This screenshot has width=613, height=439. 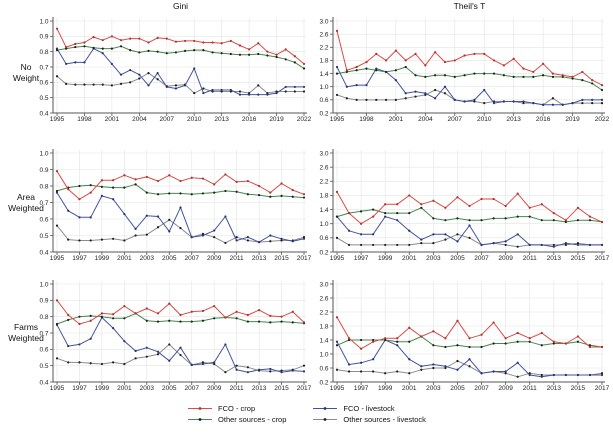 What do you see at coordinates (236, 414) in the screenshot?
I see `legend-column-crop-left: FCO - crop Other sources - crop` at bounding box center [236, 414].